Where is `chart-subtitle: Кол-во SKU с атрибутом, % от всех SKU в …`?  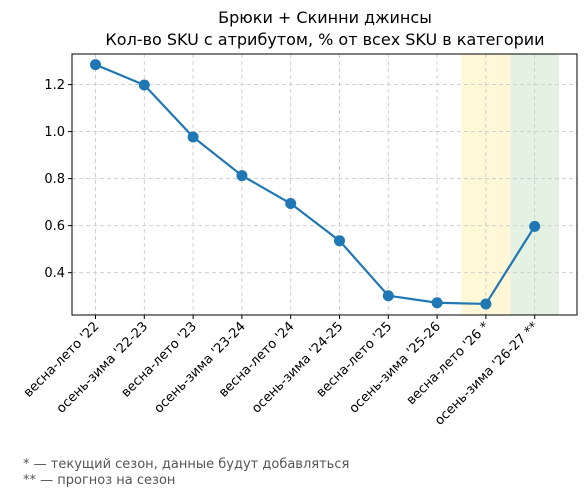
chart-subtitle: Кол-во SKU с атрибутом, % от всех SKU в … is located at coordinates (324, 39).